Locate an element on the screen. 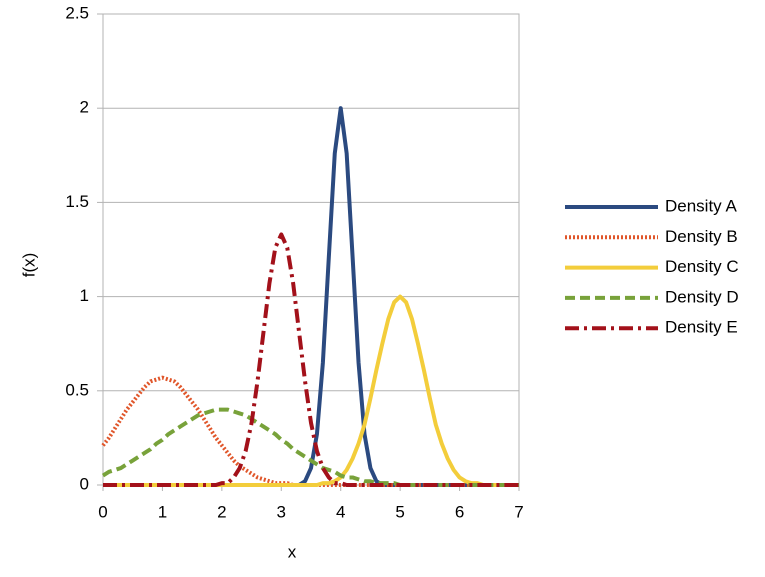 This screenshot has height=577, width=765. x-tick-label: 6 is located at coordinates (459, 511).